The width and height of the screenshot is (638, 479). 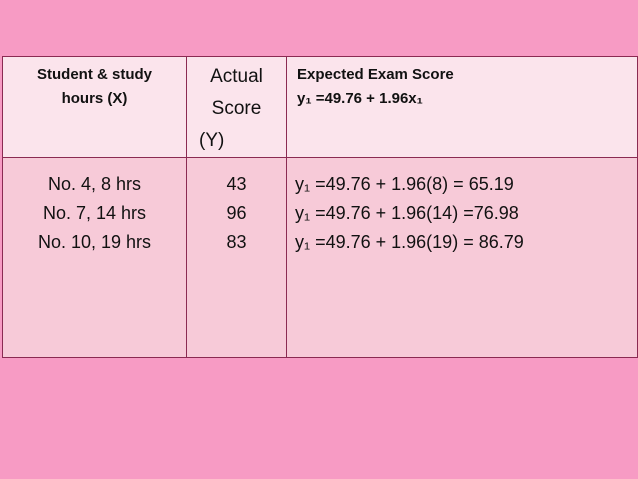 I want to click on header-actual-score-line: Score, so click(x=236, y=108).